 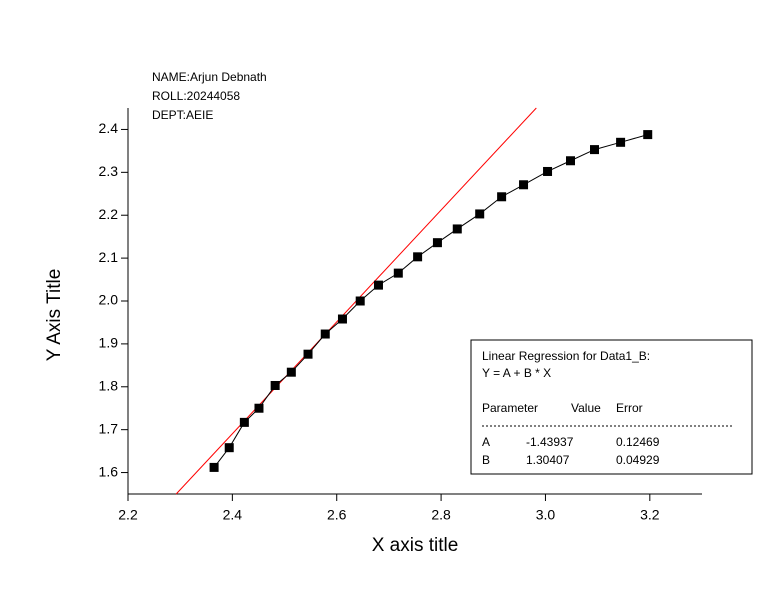 What do you see at coordinates (109, 300) in the screenshot?
I see `y-tick-label: 2.0` at bounding box center [109, 300].